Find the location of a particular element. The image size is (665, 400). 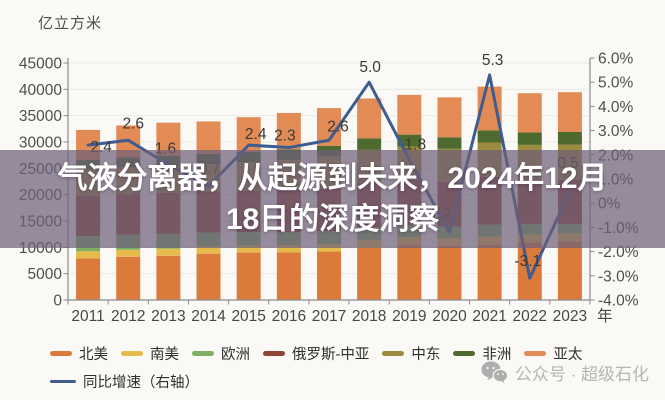

wechat-icon is located at coordinates (494, 372).